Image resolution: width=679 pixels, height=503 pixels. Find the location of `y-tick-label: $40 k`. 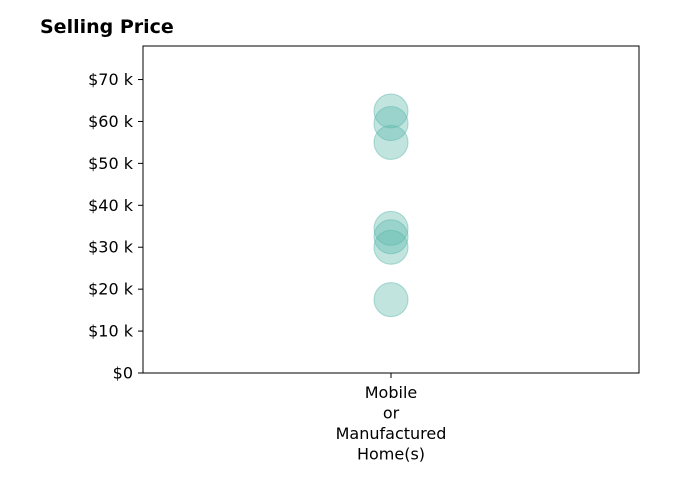

y-tick-label: $40 k is located at coordinates (111, 205).